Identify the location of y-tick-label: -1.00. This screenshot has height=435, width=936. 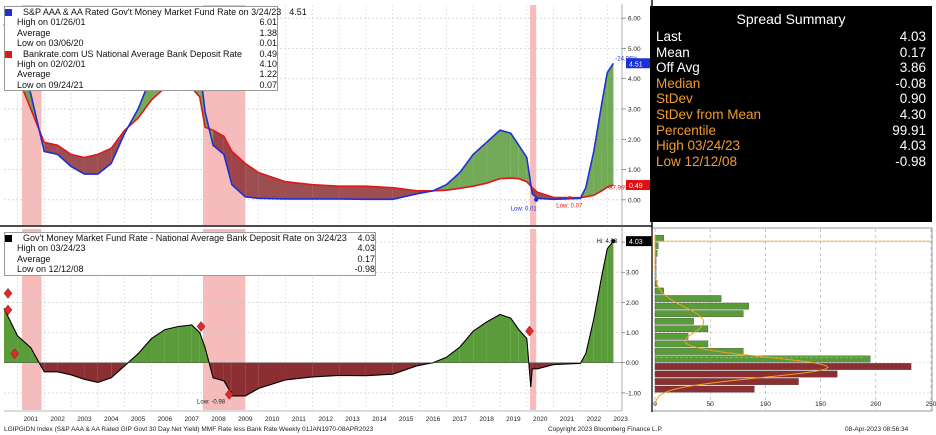
(633, 393).